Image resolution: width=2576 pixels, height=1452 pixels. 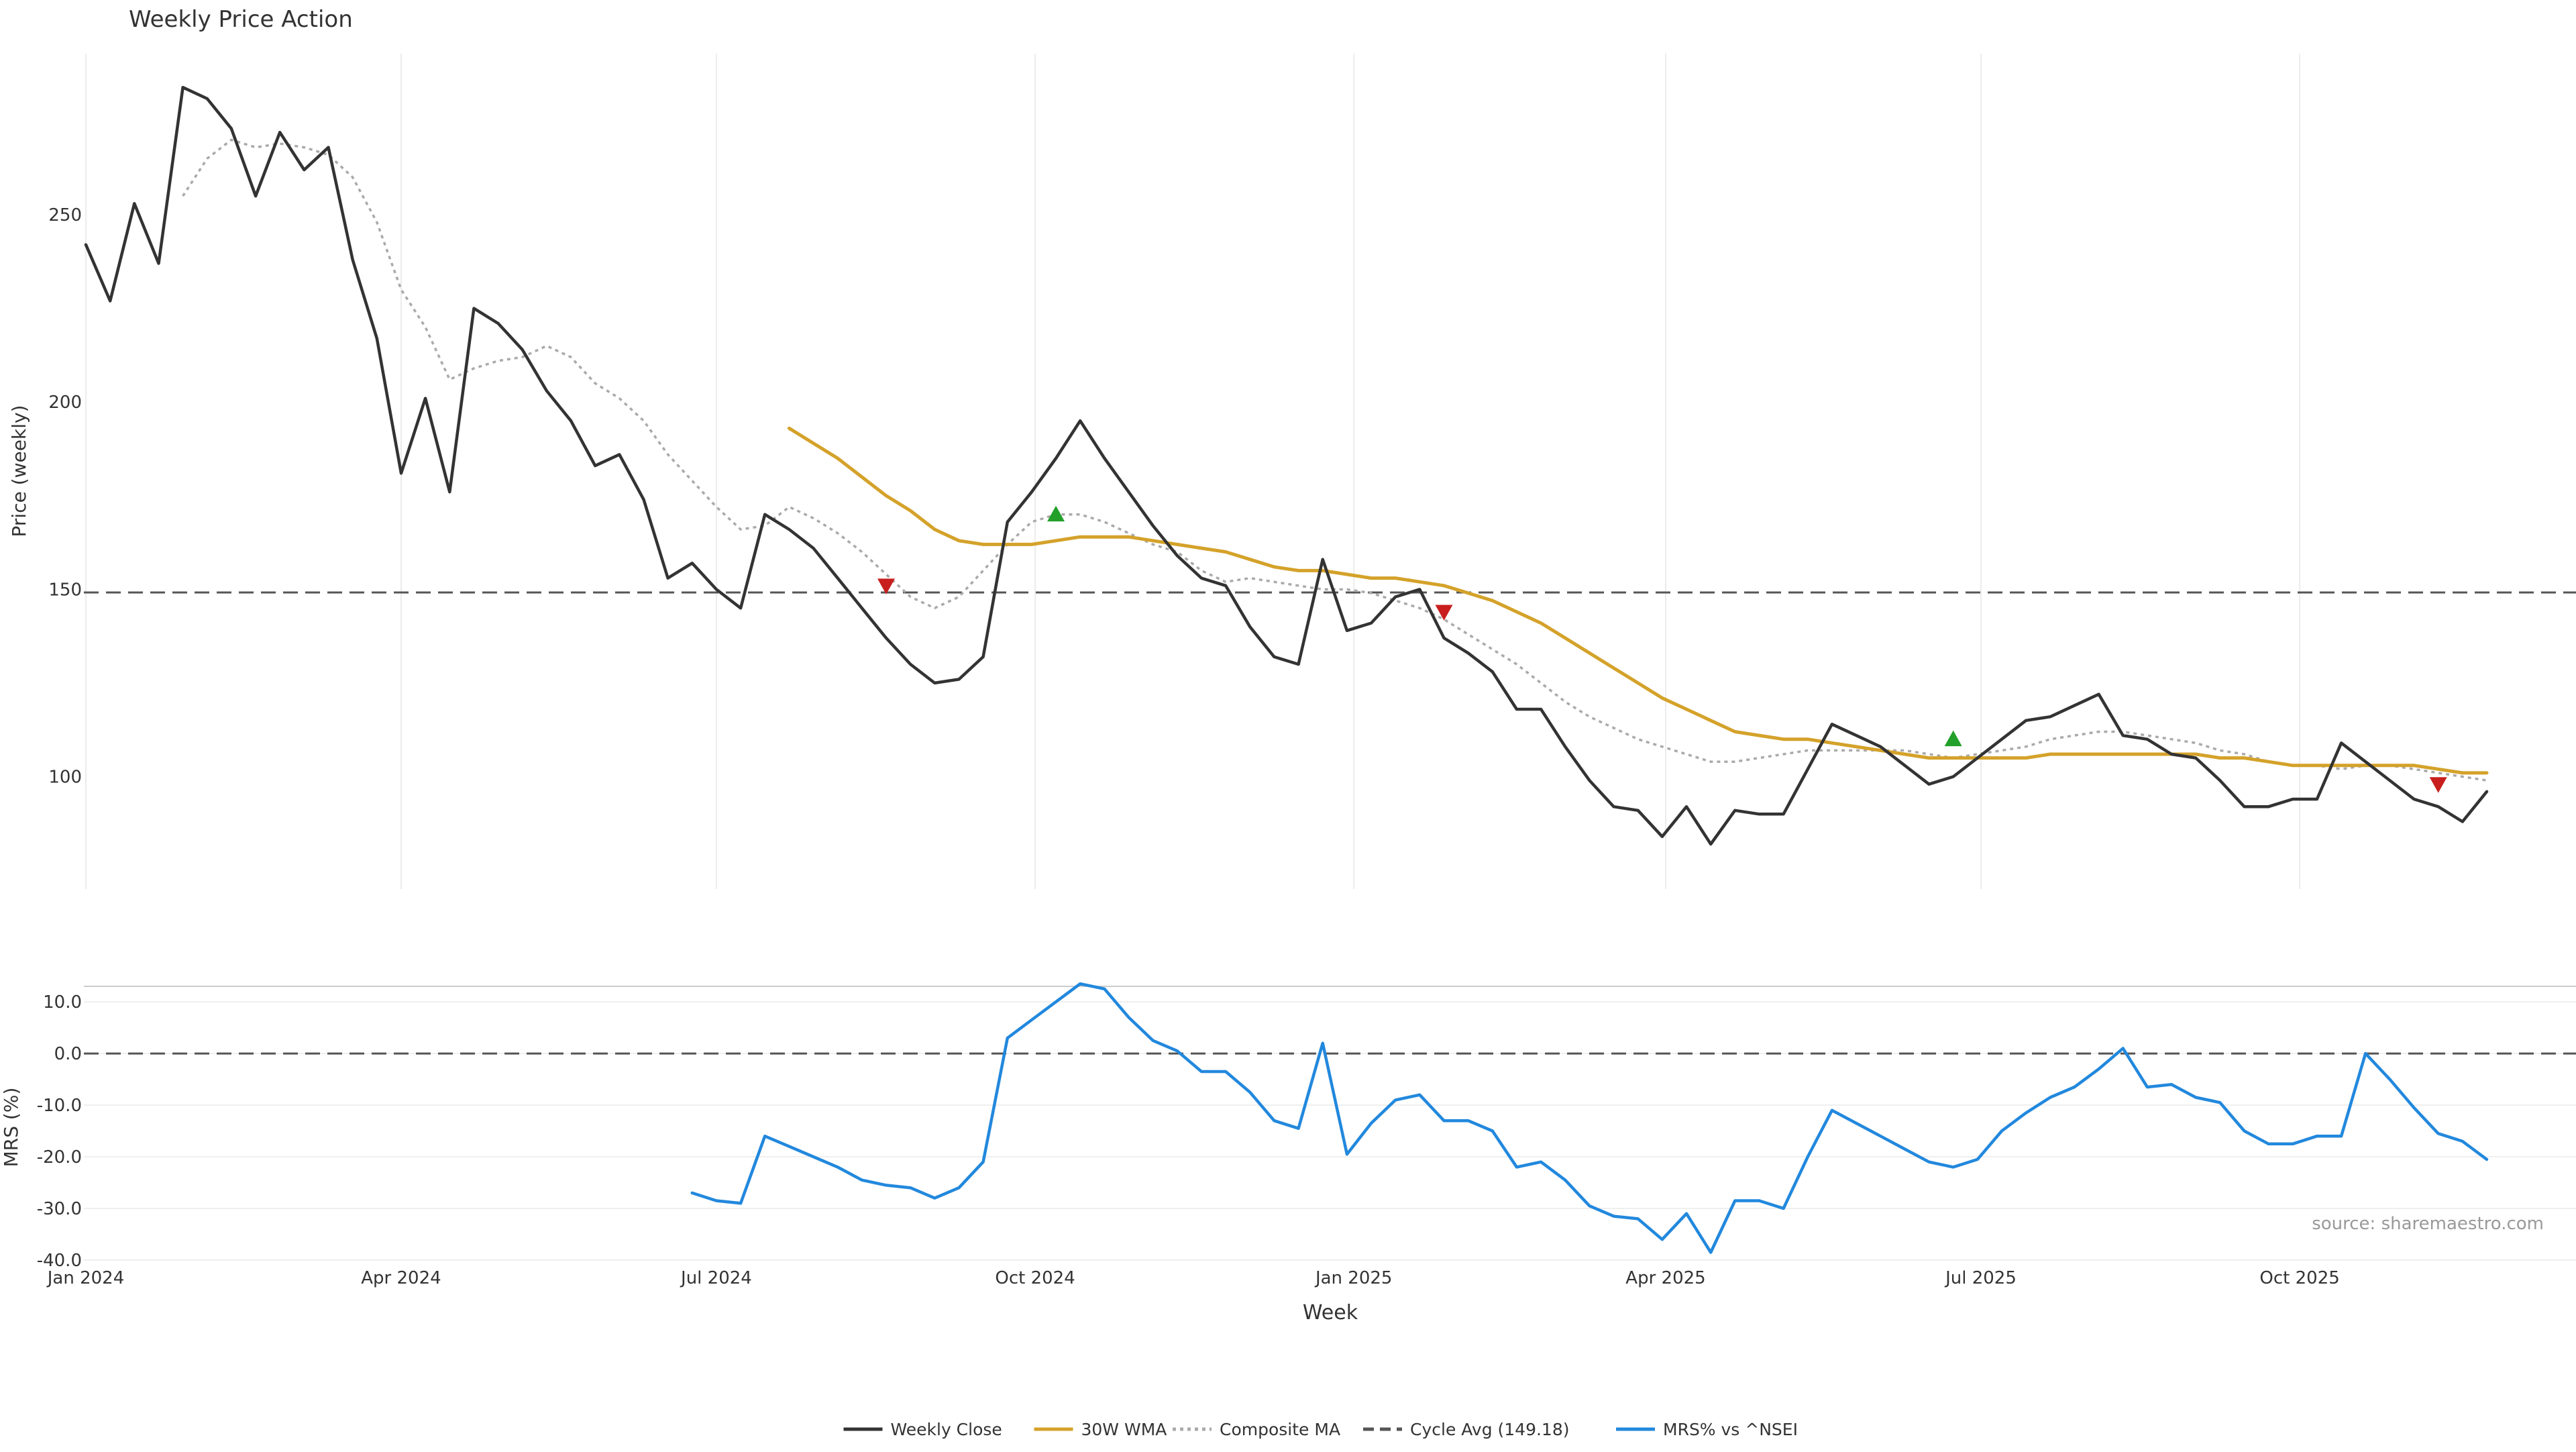 I want to click on legend-label-cycle-avg-149-18: Cycle Avg (149.18), so click(x=1490, y=1430).